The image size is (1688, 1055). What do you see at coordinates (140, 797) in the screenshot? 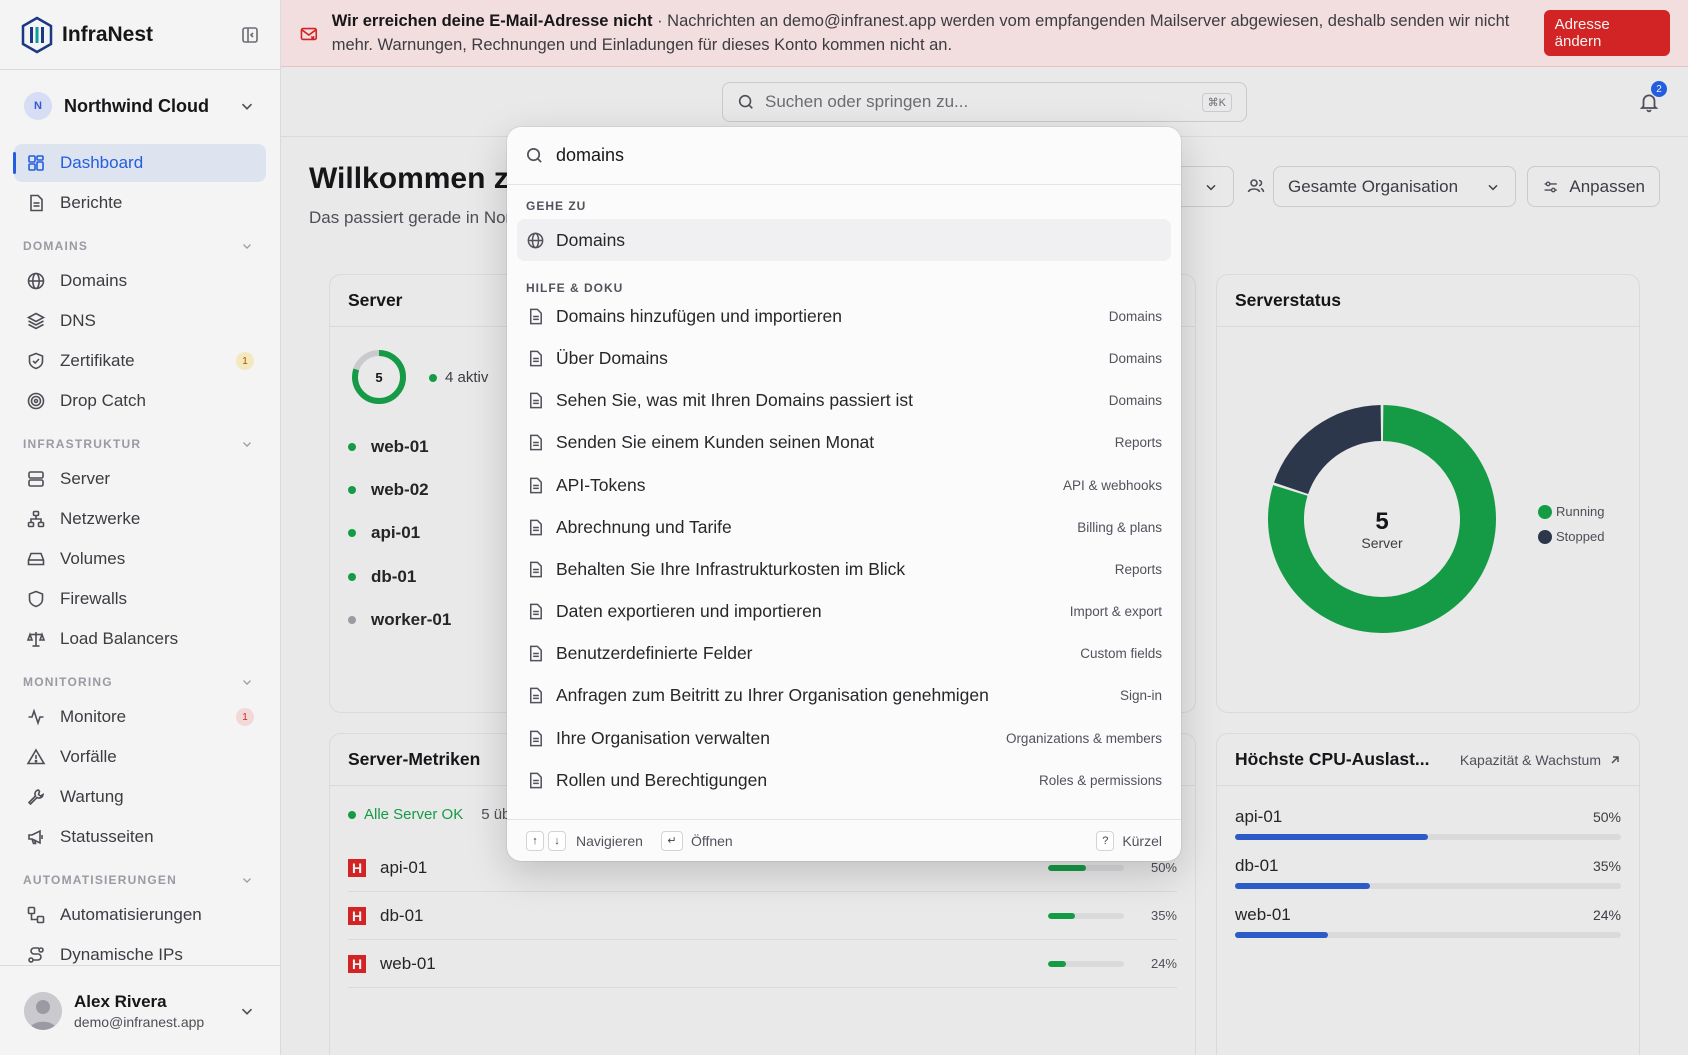
I see `sidebar-item-maintenance: Wartung` at bounding box center [140, 797].